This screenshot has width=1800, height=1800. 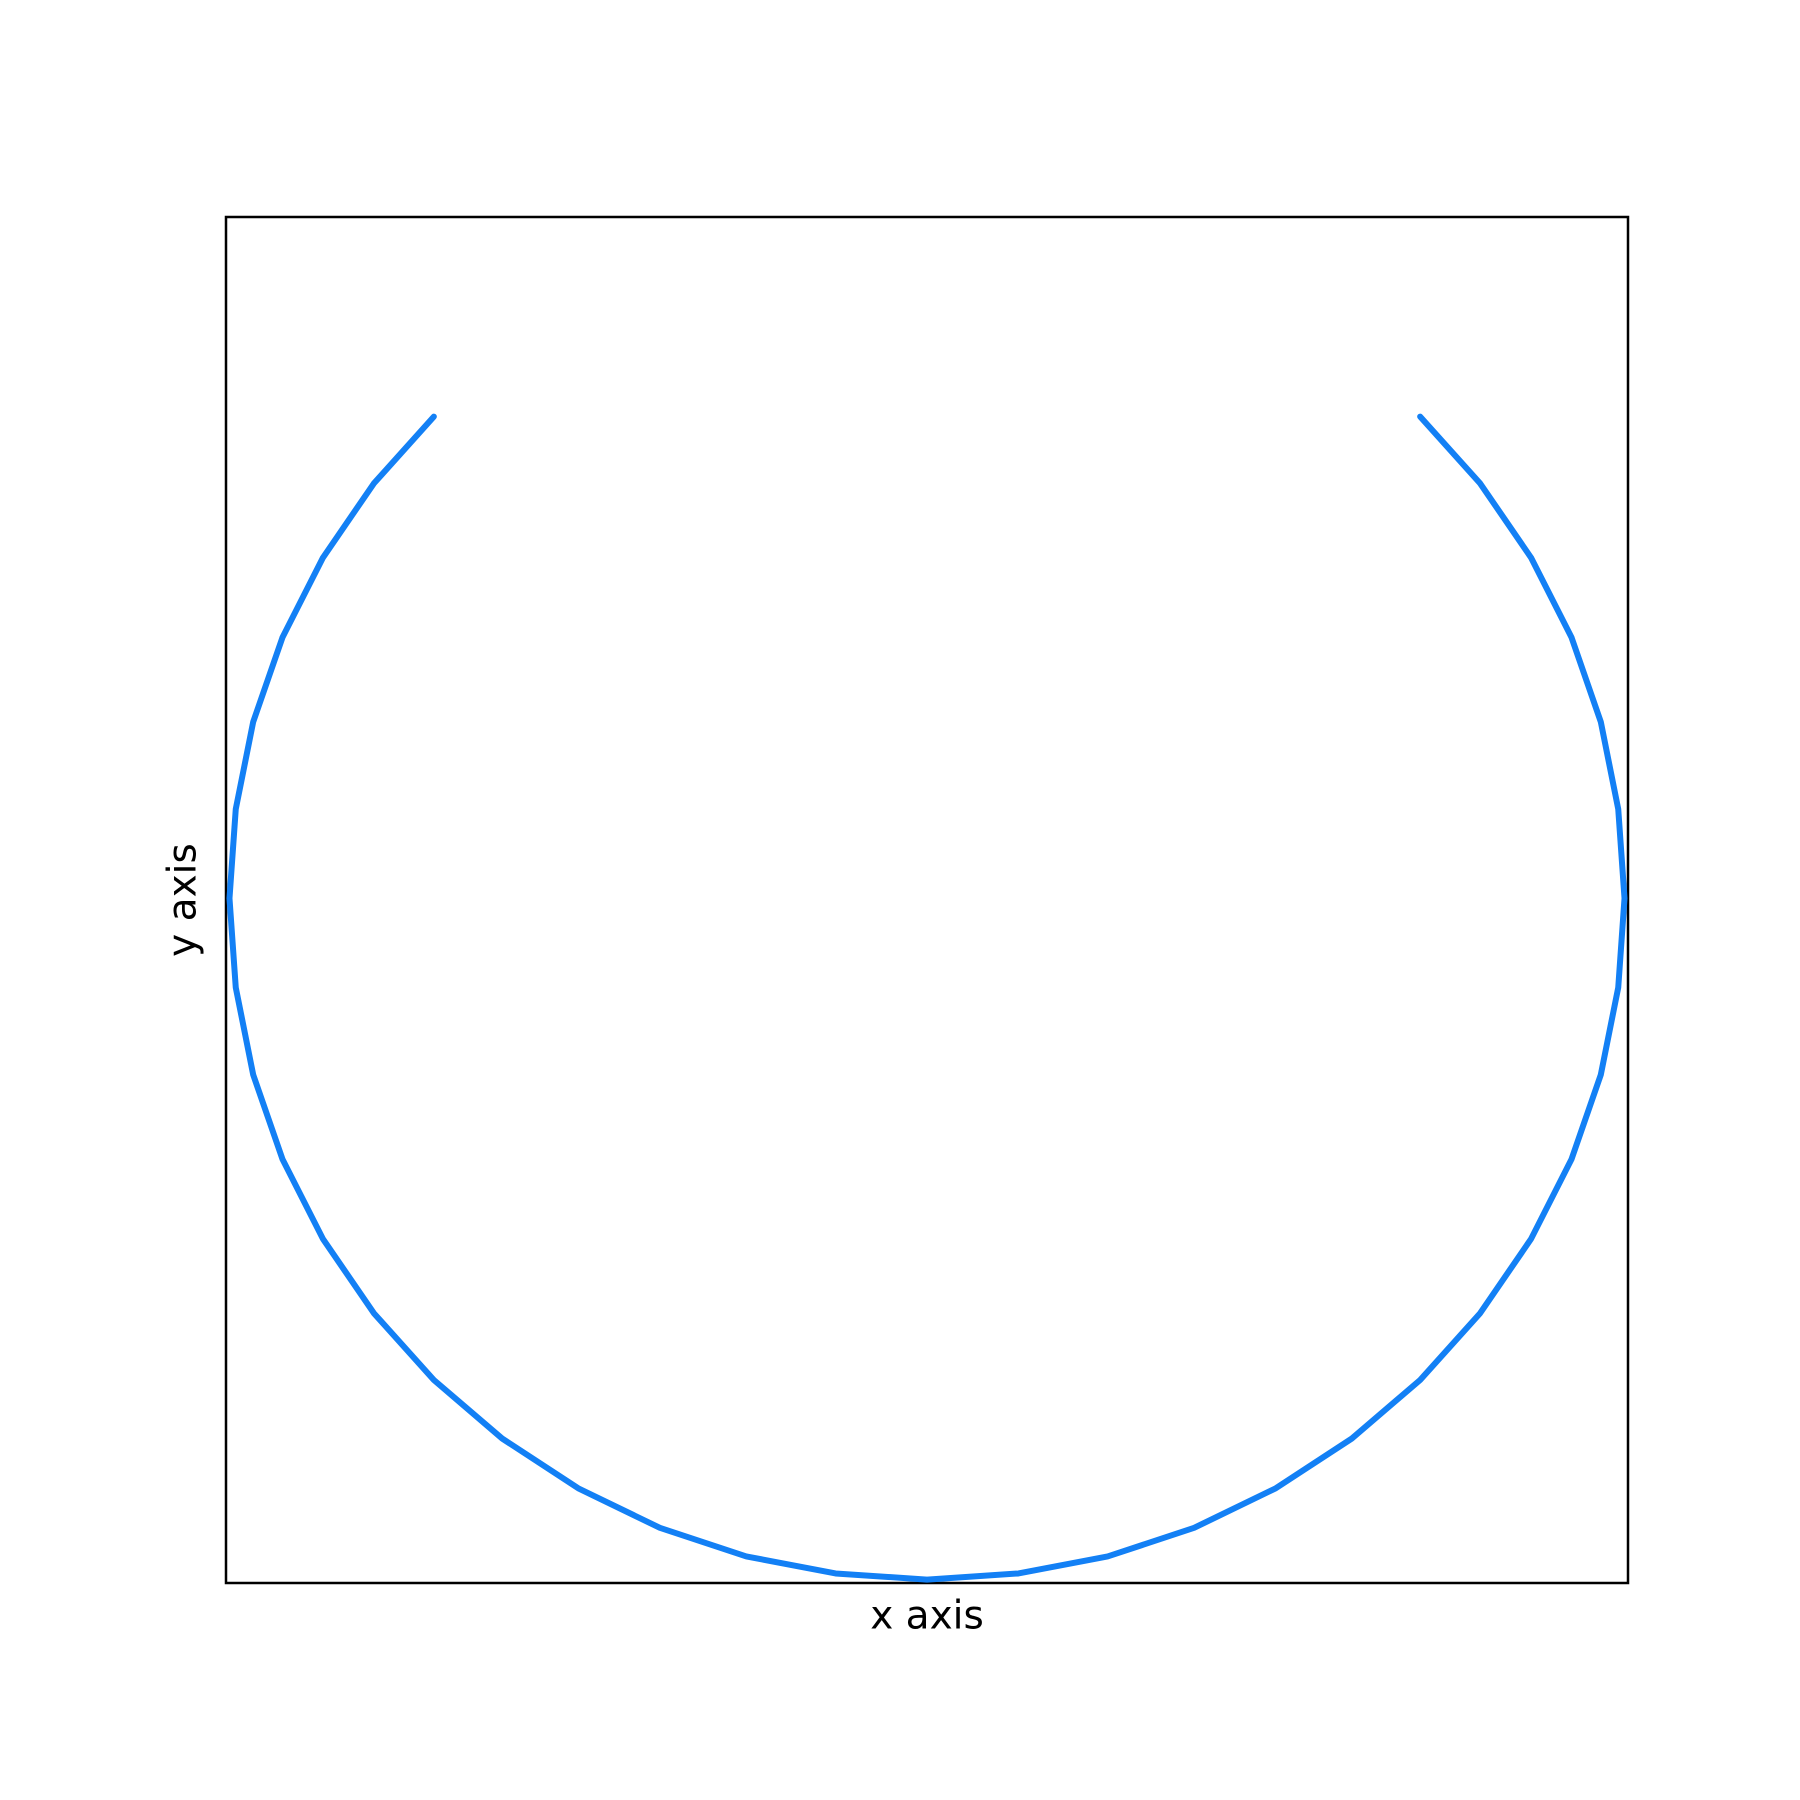 What do you see at coordinates (927, 1616) in the screenshot?
I see `x-axis-label: x axis` at bounding box center [927, 1616].